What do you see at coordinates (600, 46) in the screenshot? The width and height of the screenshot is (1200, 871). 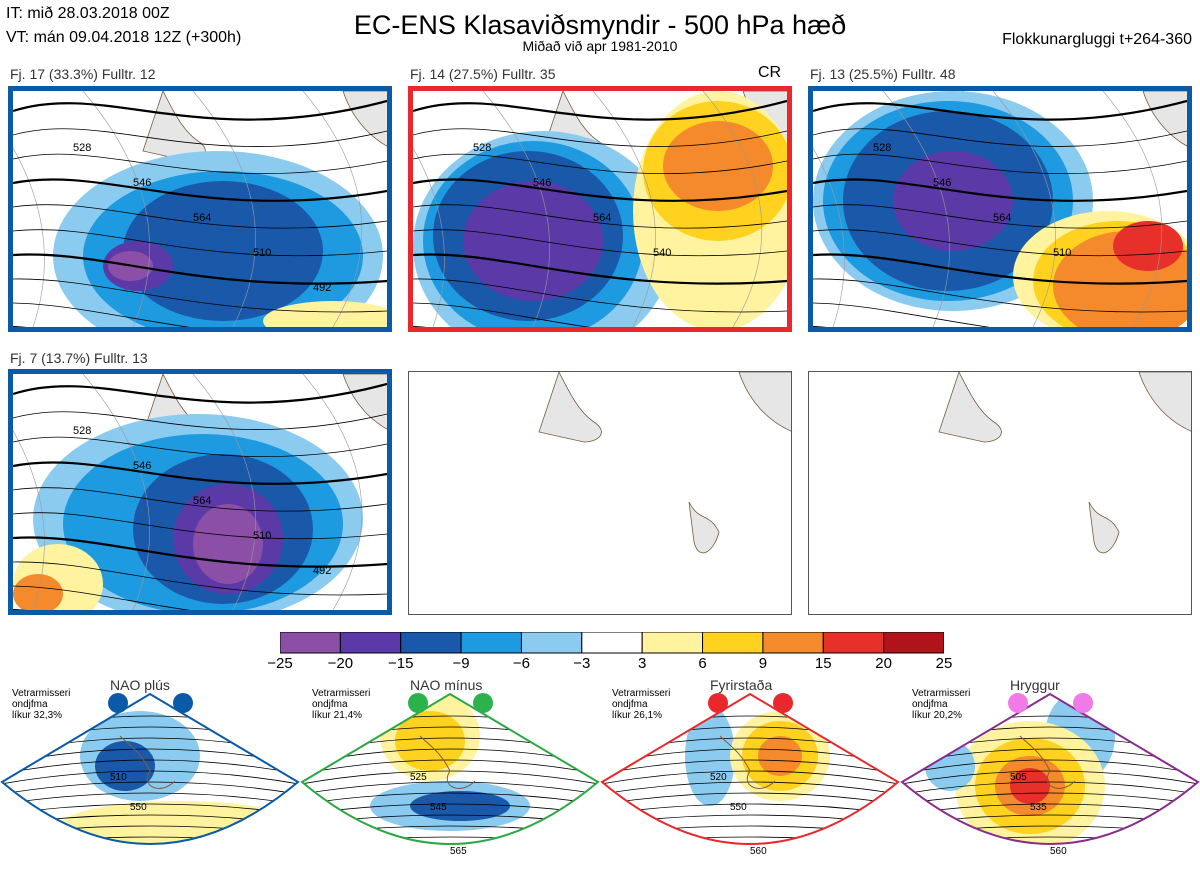 I see `page-subtitle: Miðað við apr 1981-2010` at bounding box center [600, 46].